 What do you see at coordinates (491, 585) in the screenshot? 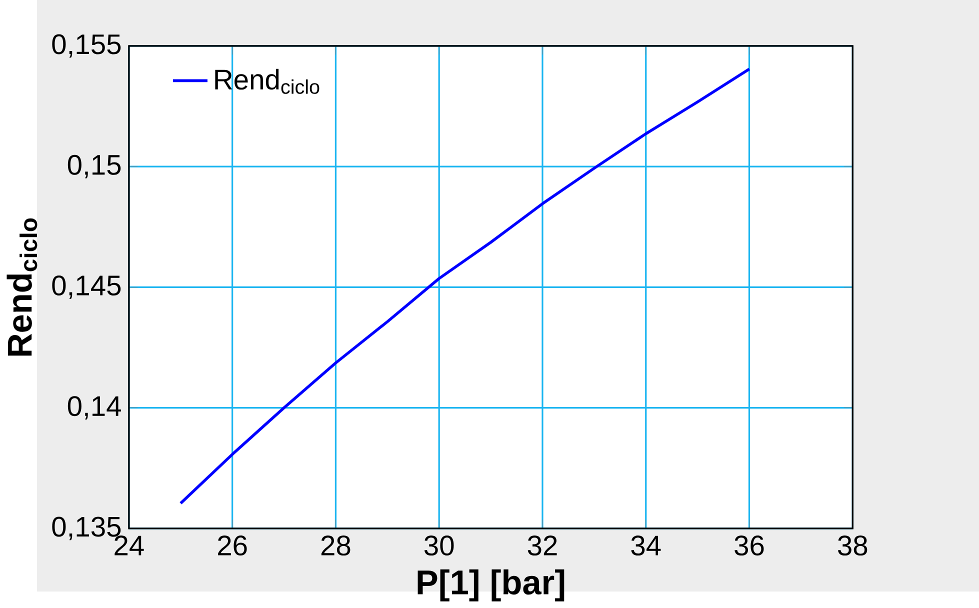
I see `x-axis-title: P[1] [bar]` at bounding box center [491, 585].